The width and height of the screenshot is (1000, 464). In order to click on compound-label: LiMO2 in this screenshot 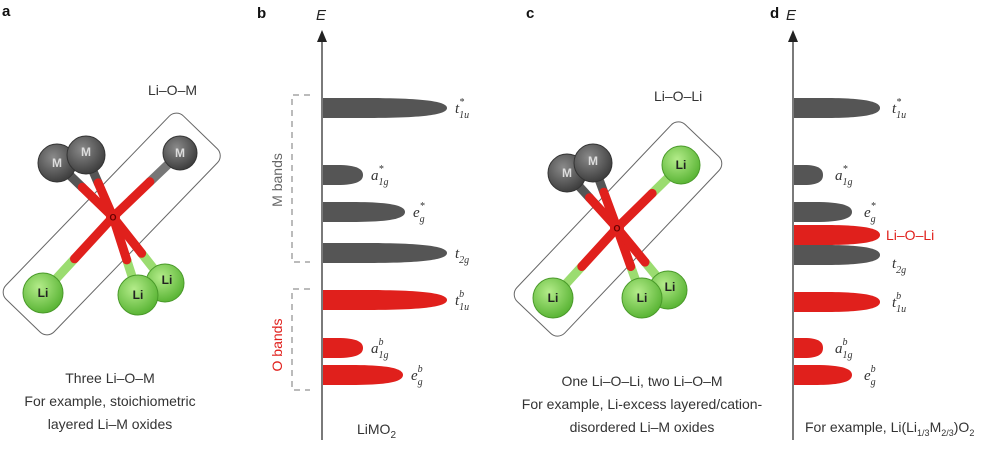, I will do `click(376, 431)`.